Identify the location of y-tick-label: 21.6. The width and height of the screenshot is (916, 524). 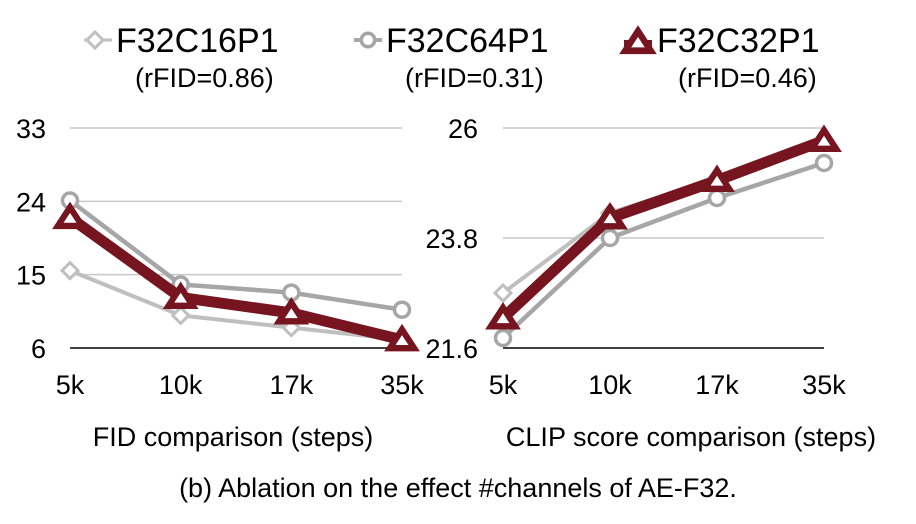
(451, 349).